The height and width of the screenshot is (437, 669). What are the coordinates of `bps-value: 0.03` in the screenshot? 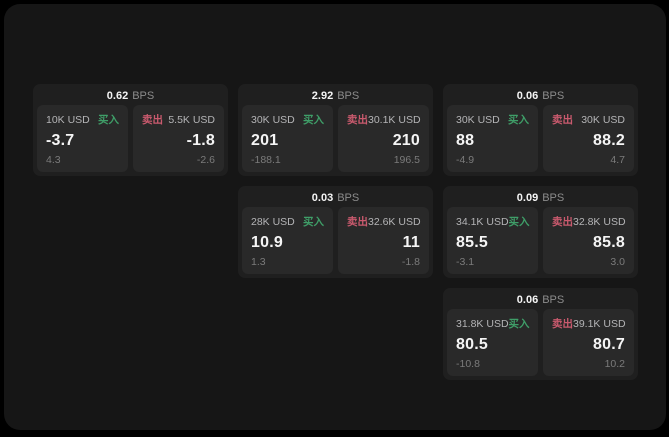 It's located at (322, 198).